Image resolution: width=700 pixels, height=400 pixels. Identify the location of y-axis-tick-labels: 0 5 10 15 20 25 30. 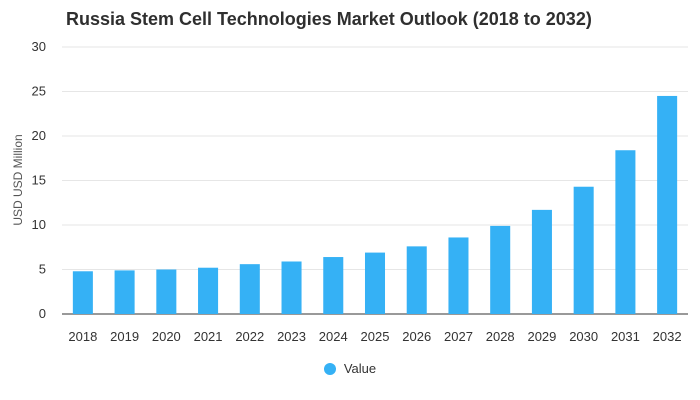
(39, 180).